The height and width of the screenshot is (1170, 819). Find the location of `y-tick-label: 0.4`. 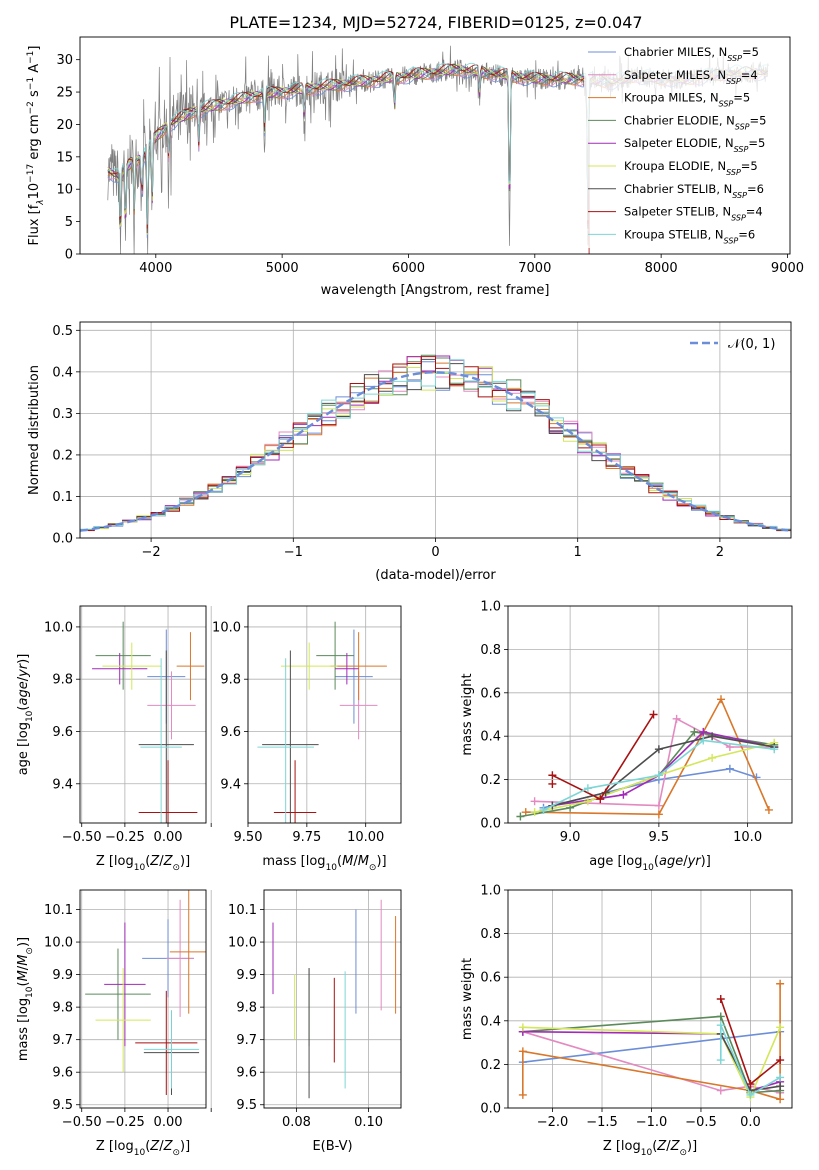

y-tick-label: 0.4 is located at coordinates (490, 737).